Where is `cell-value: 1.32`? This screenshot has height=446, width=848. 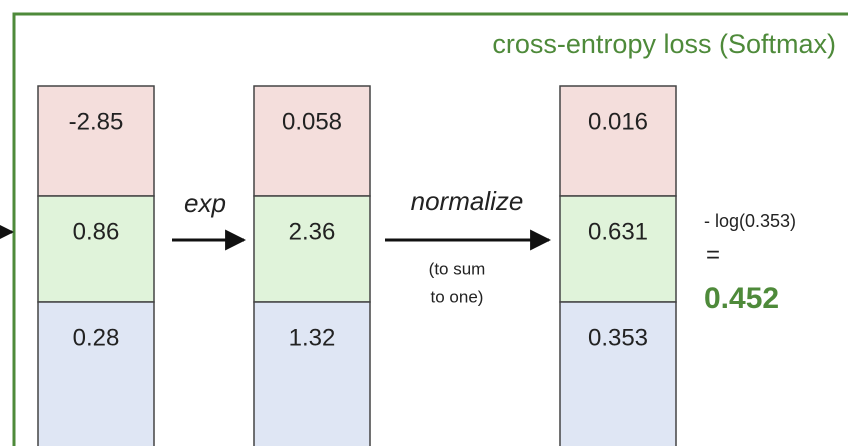 cell-value: 1.32 is located at coordinates (312, 337).